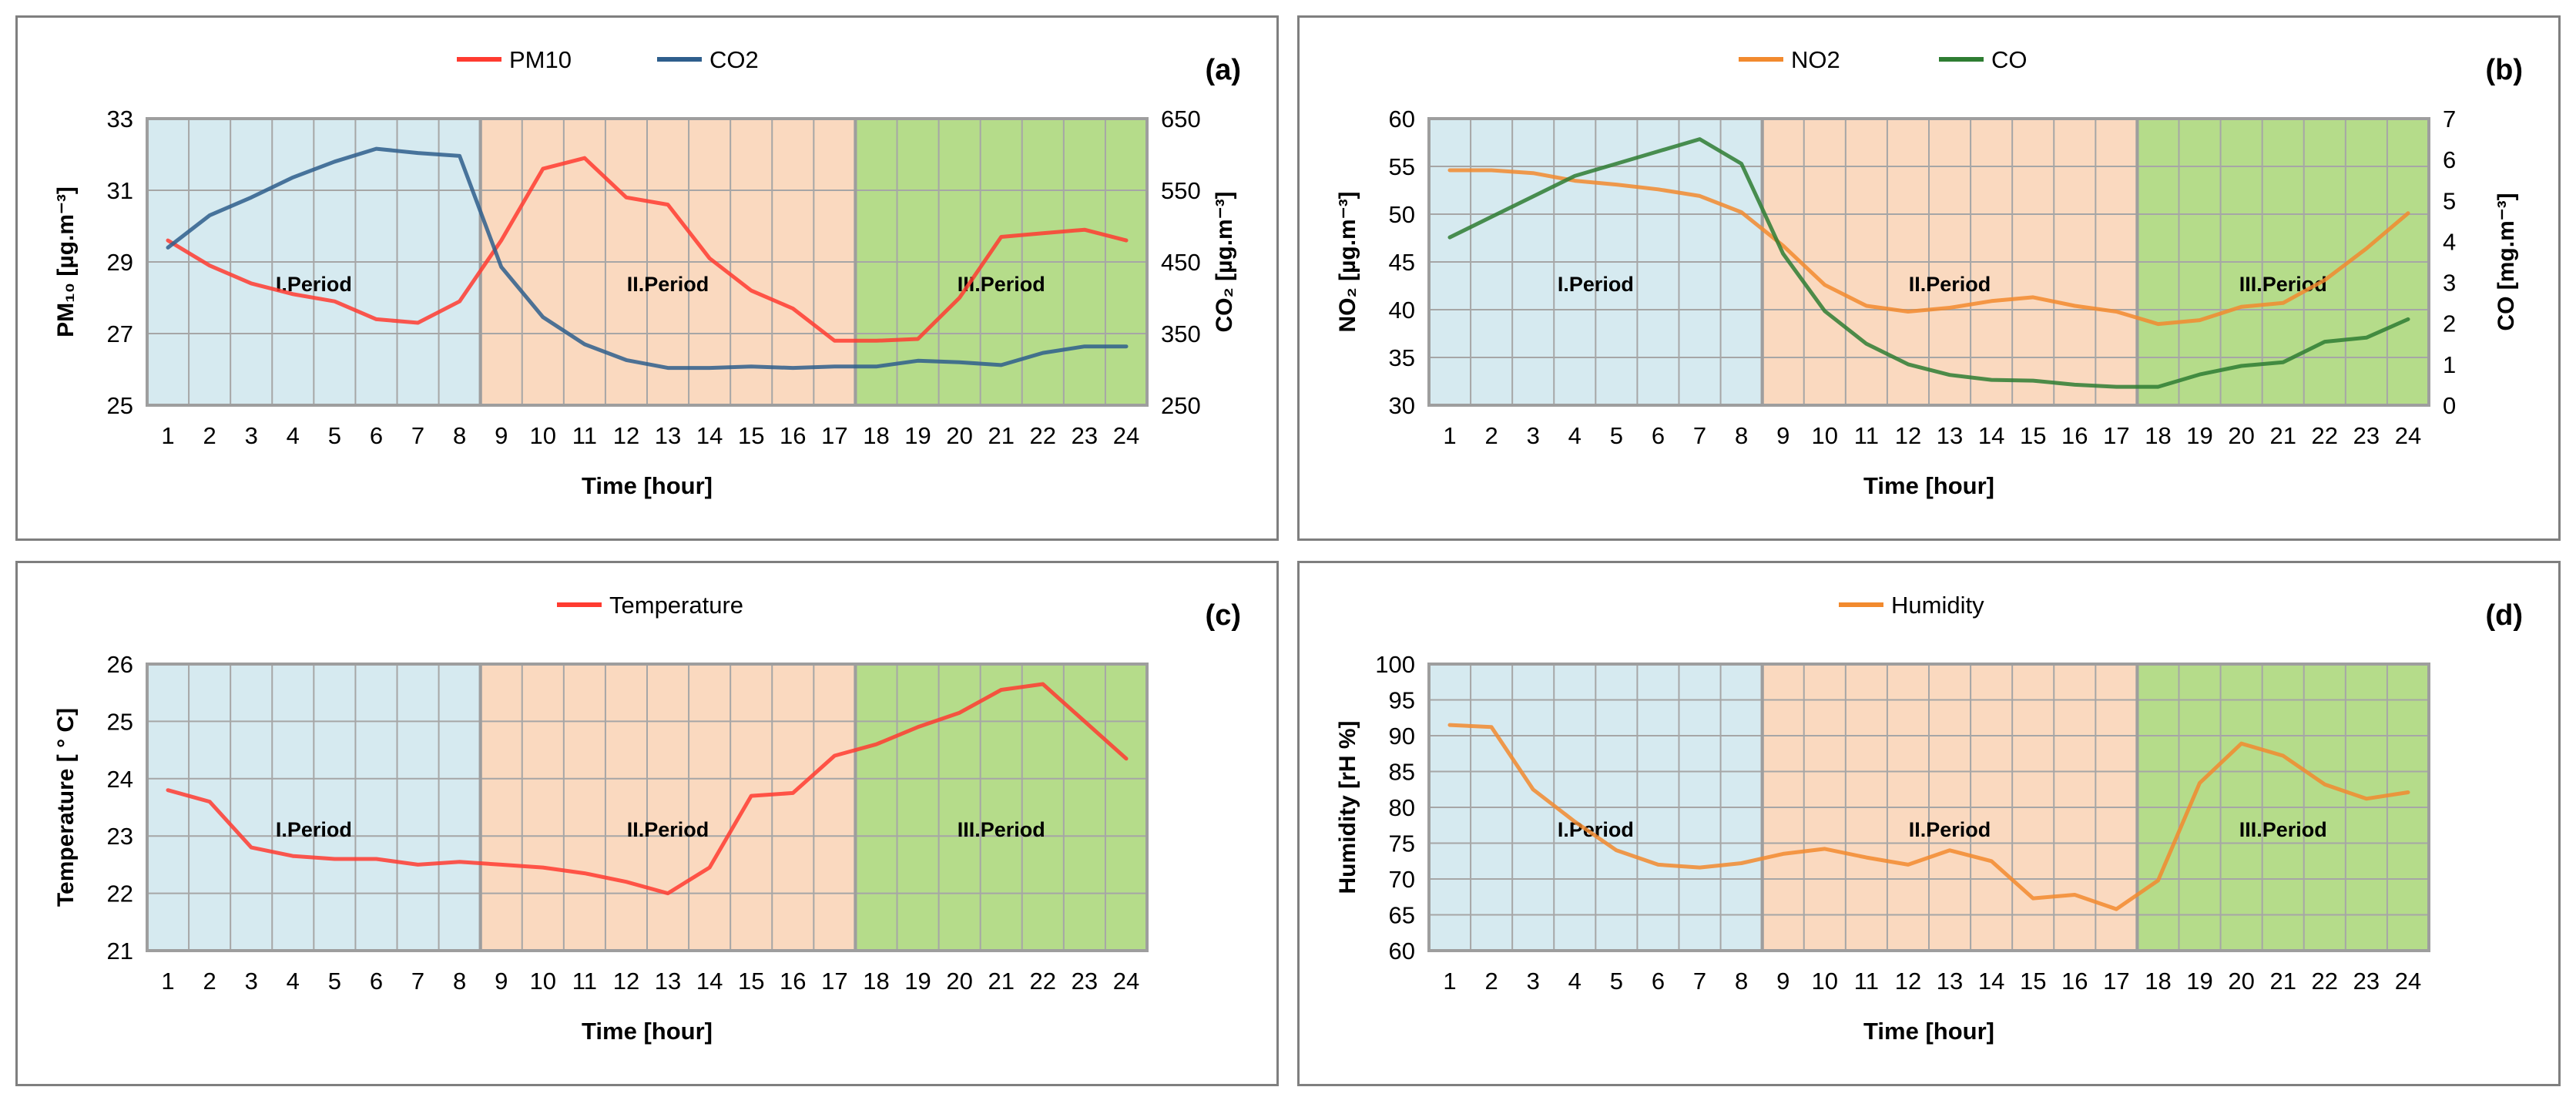 This screenshot has height=1097, width=2576. Describe the element at coordinates (1181, 405) in the screenshot. I see `y2-tick-label: 250` at that location.